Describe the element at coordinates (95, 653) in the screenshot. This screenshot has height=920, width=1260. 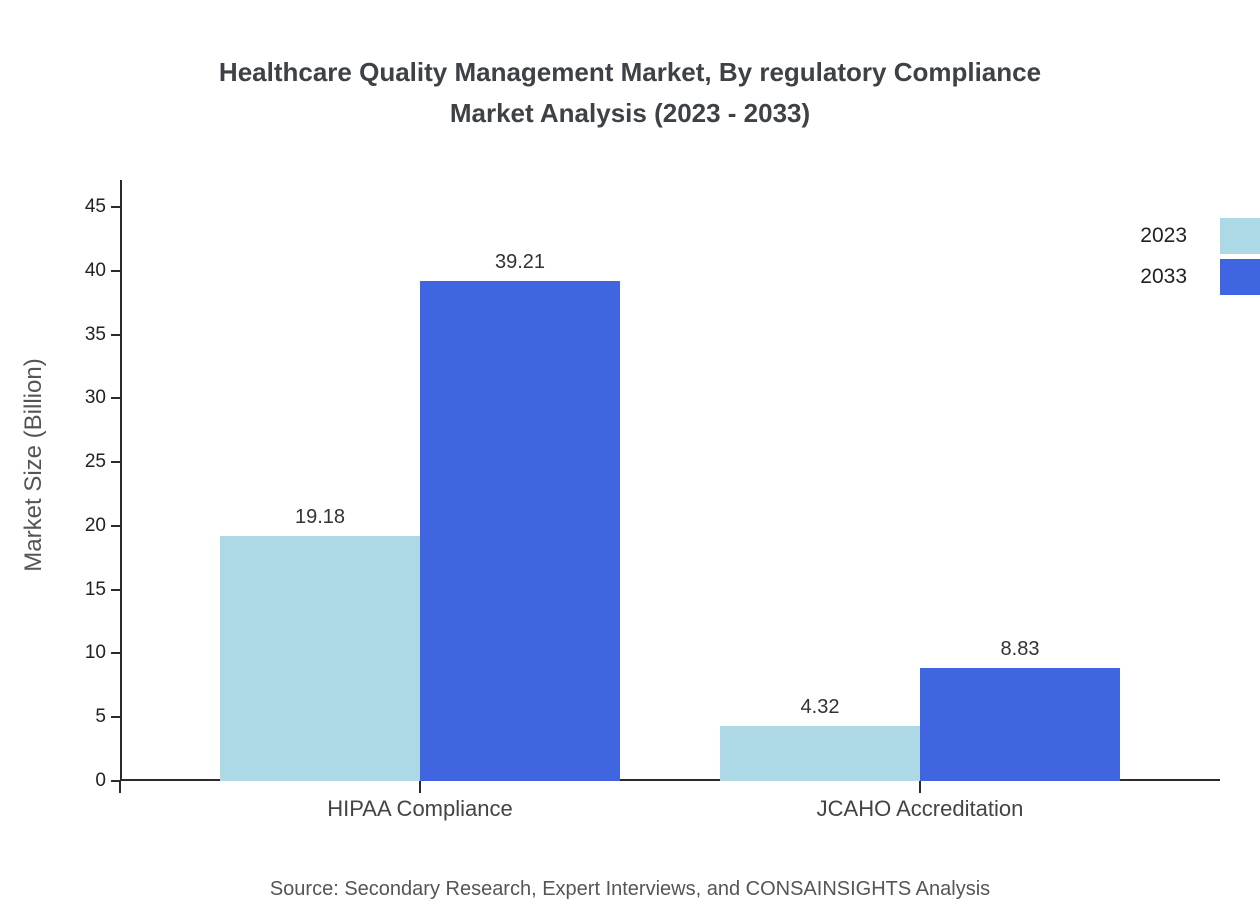
I see `y-tick-label: 10` at that location.